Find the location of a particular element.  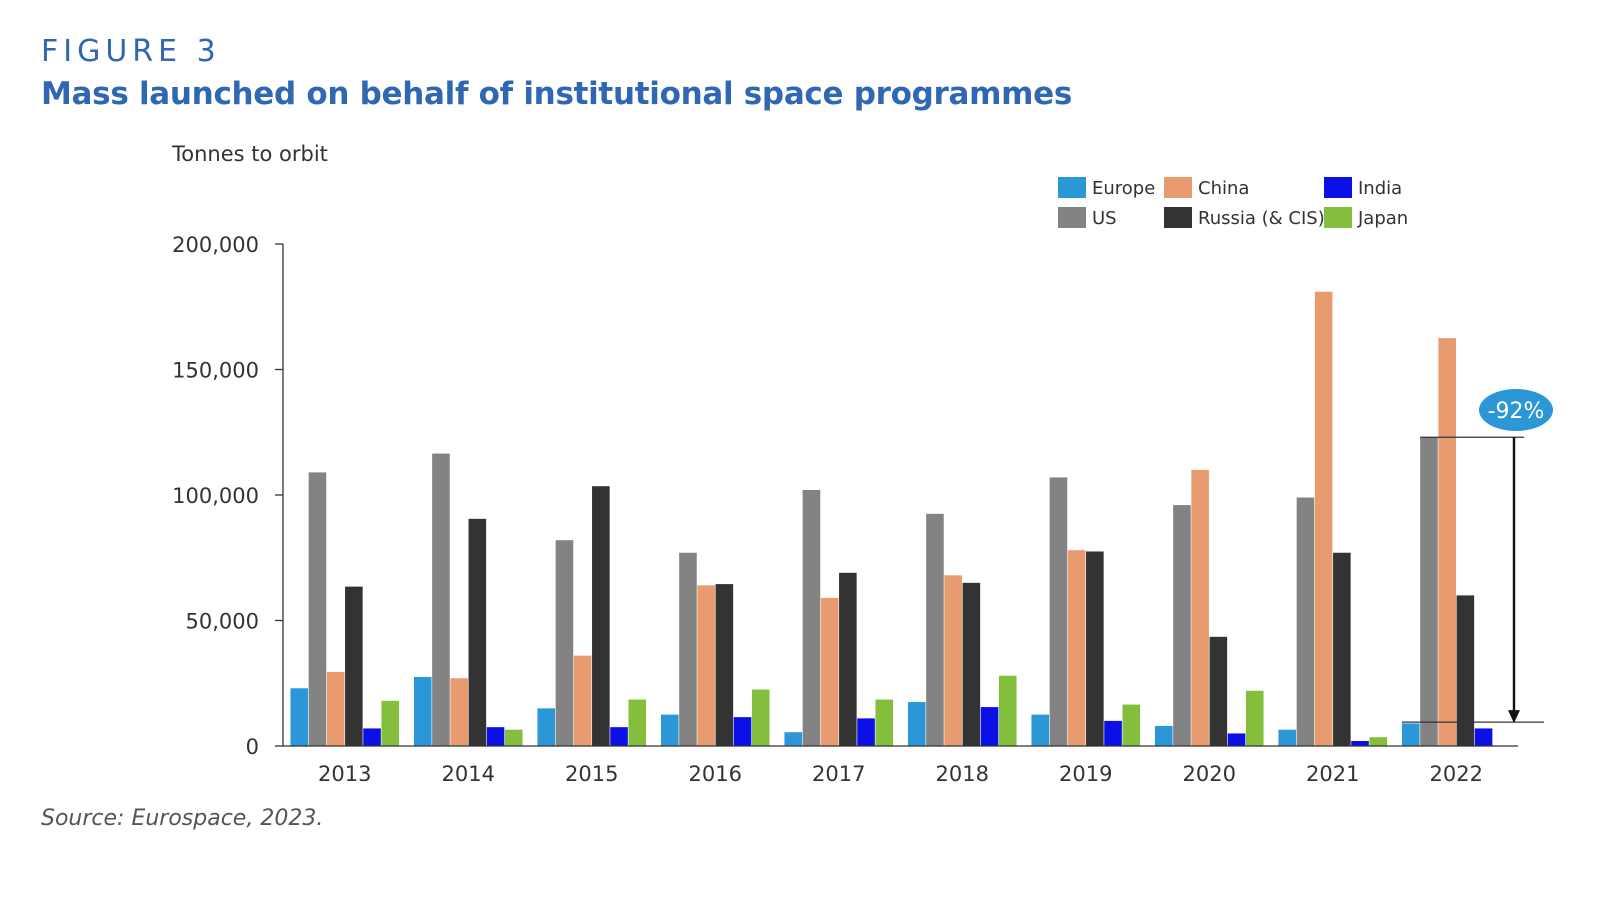

bar-us-2018 is located at coordinates (935, 629).